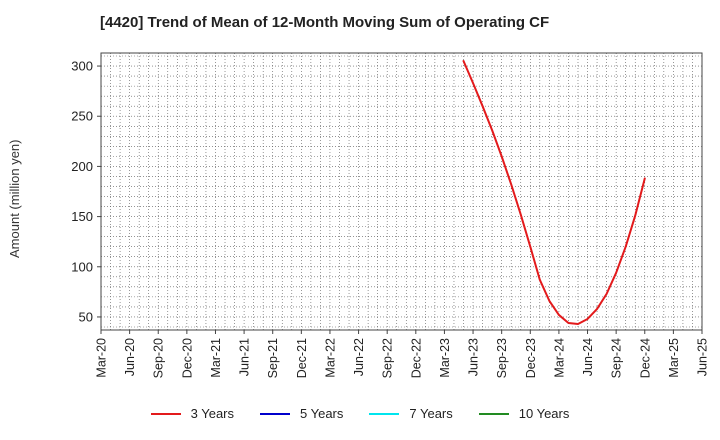  Describe the element at coordinates (445, 358) in the screenshot. I see `x-tick-label: Mar-23` at that location.